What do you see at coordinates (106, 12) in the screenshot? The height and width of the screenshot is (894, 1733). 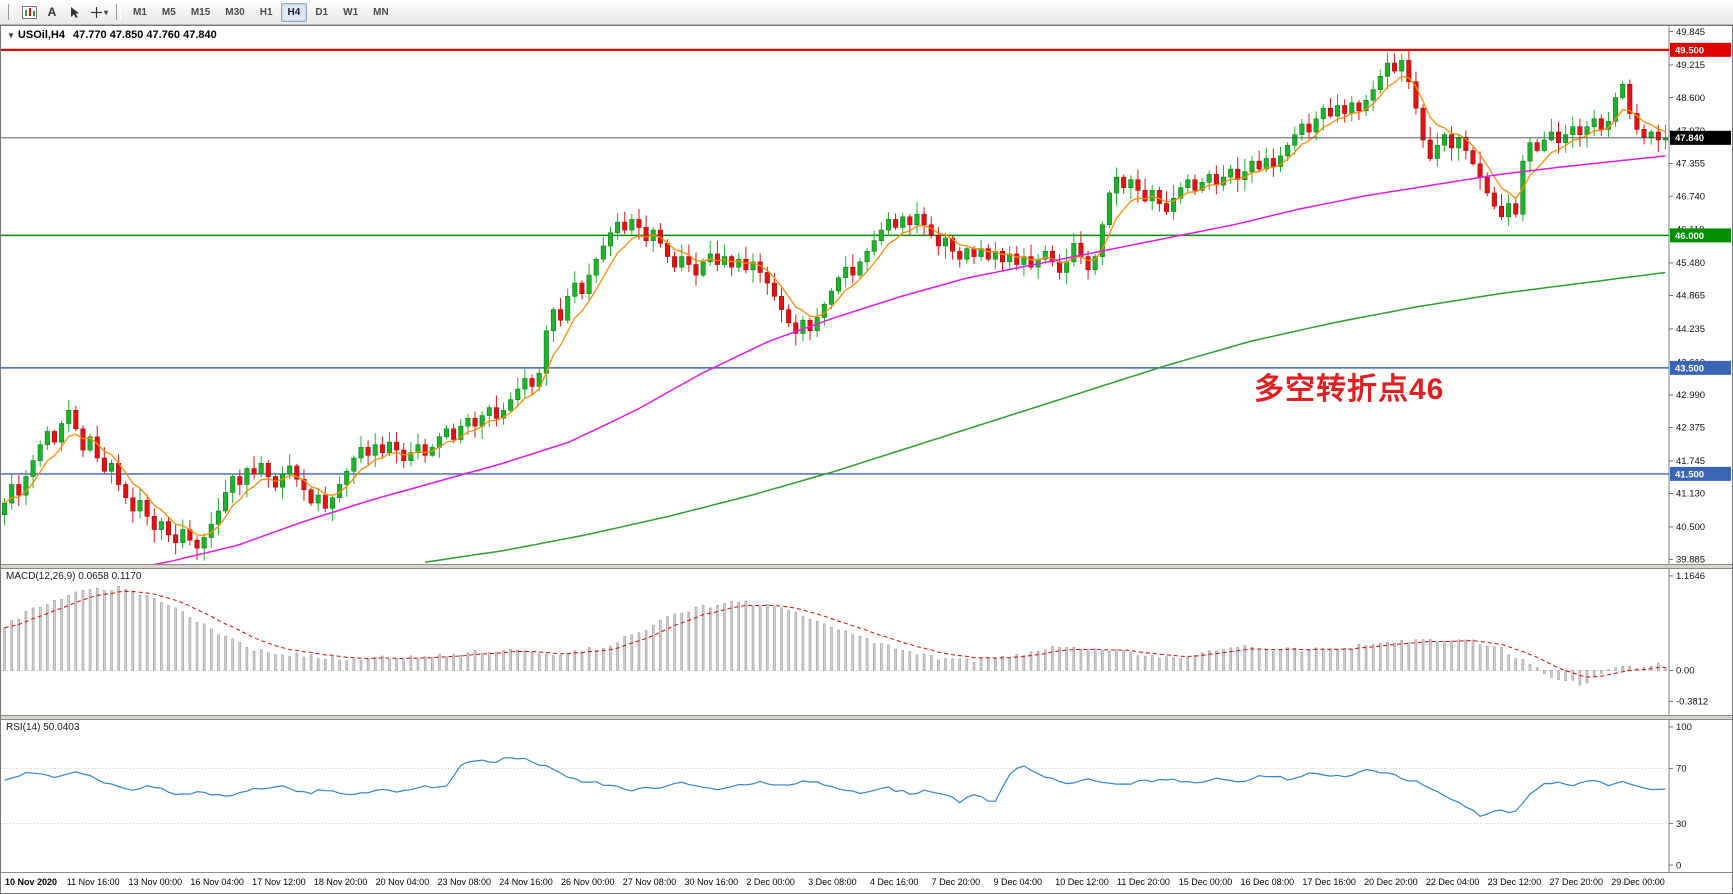 I see `chevron-down-icon: ▾` at bounding box center [106, 12].